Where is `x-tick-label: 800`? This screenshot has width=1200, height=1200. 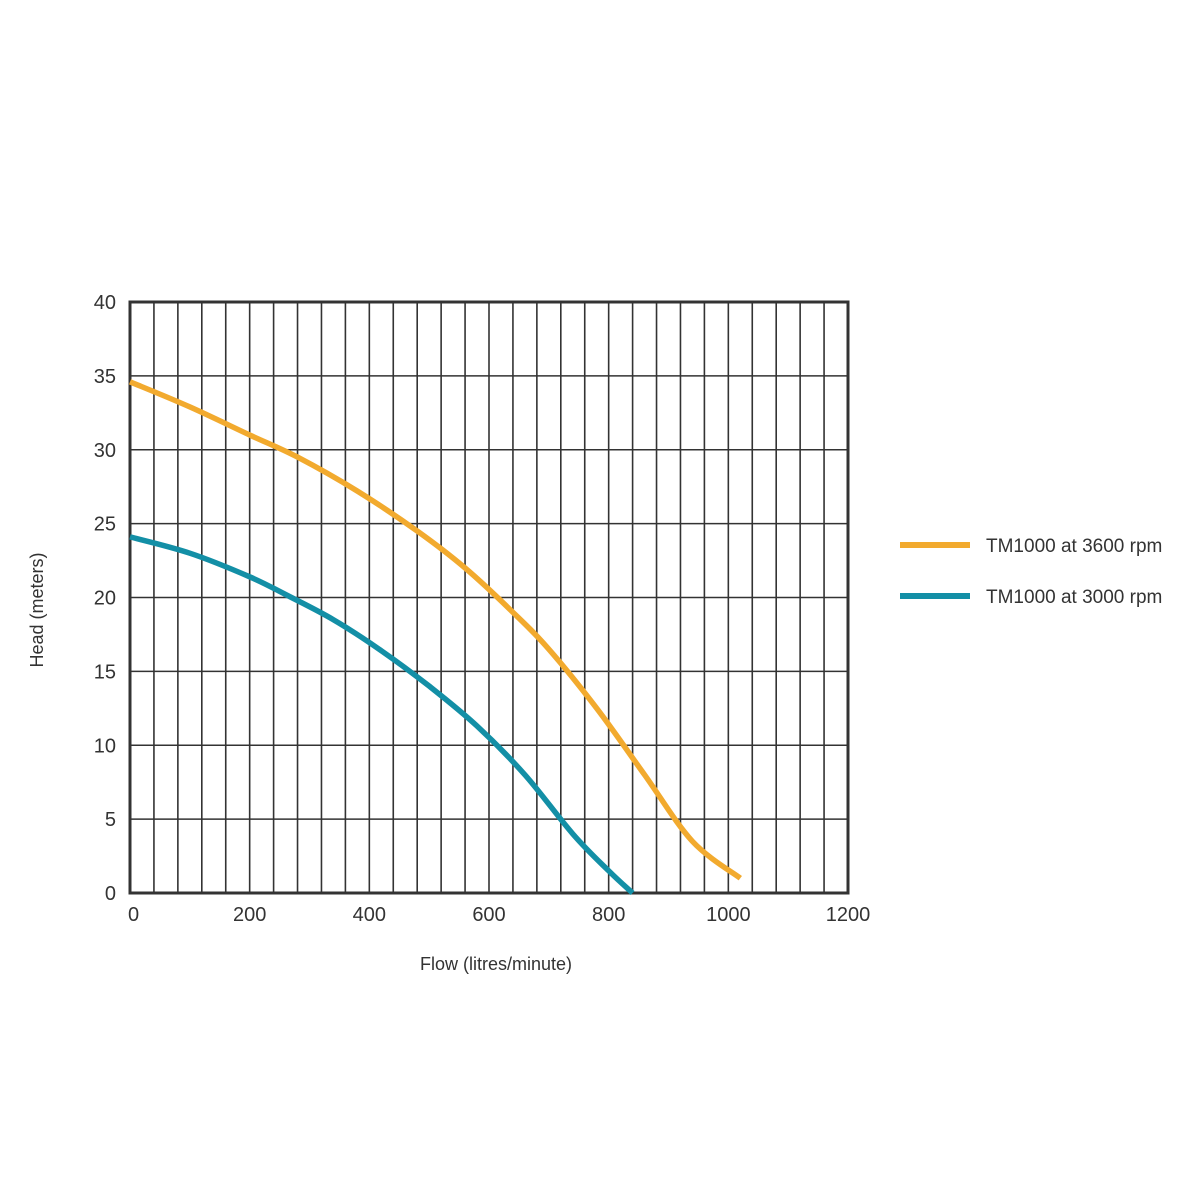 x-tick-label: 800 is located at coordinates (608, 915).